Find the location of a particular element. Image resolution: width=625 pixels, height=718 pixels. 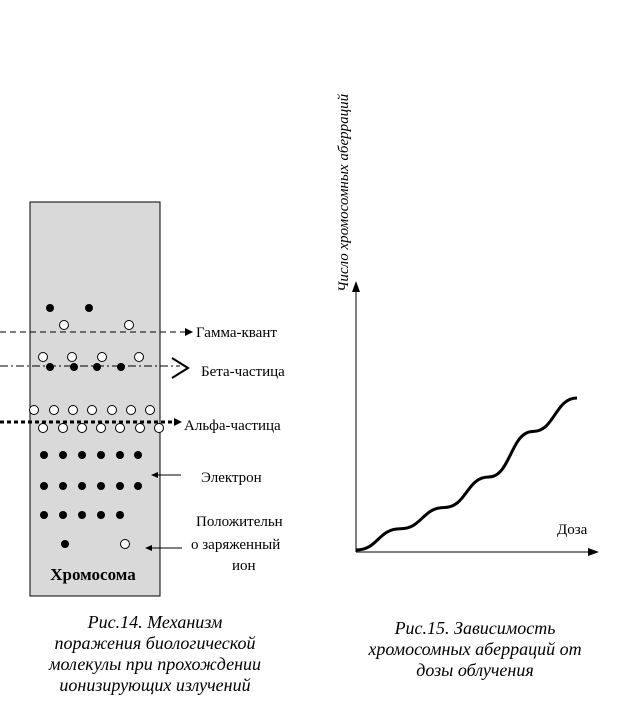

x-axis-arrow is located at coordinates (593, 552).